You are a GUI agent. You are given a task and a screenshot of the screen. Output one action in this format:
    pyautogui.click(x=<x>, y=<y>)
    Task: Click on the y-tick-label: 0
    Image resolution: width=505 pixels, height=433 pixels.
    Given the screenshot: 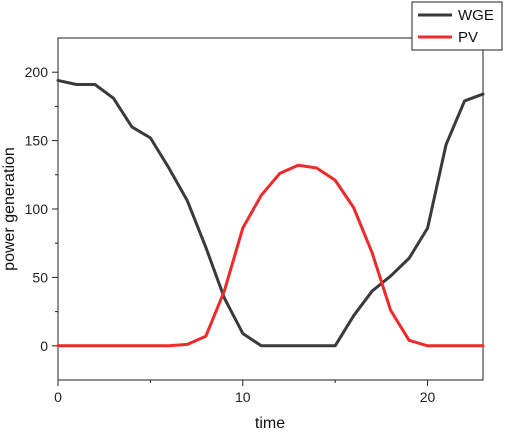 What is the action you would take?
    pyautogui.click(x=44, y=346)
    